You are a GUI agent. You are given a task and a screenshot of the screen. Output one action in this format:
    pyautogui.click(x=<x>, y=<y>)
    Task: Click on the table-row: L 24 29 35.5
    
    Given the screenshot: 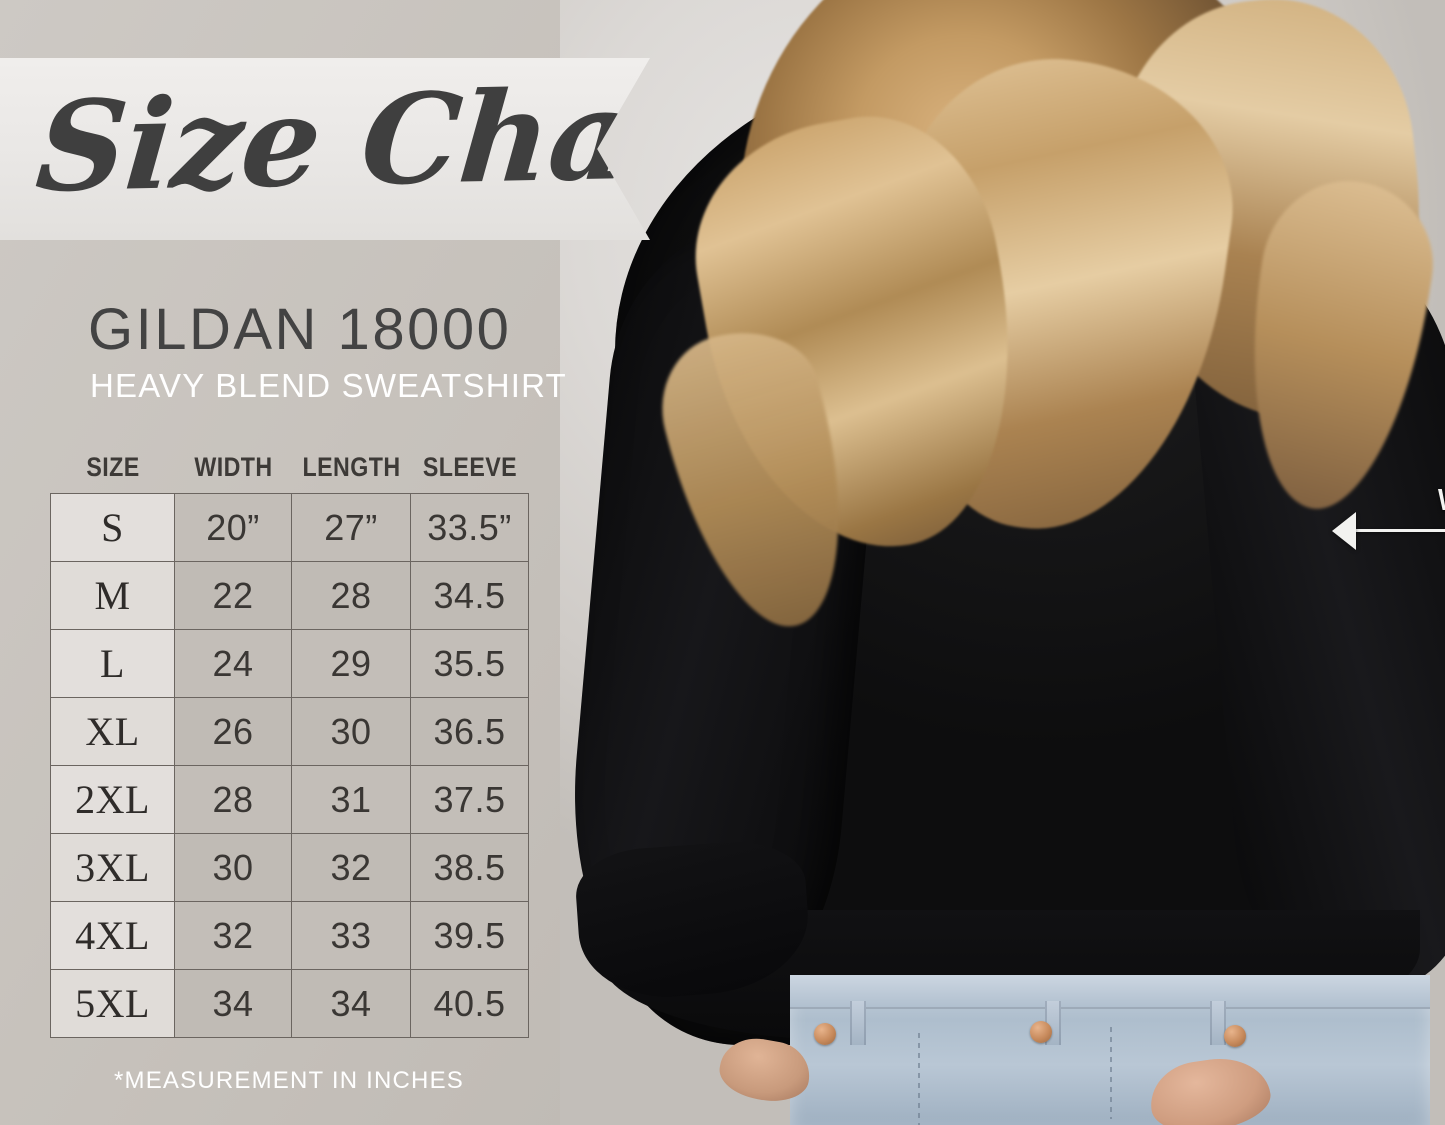 What is the action you would take?
    pyautogui.click(x=289, y=663)
    